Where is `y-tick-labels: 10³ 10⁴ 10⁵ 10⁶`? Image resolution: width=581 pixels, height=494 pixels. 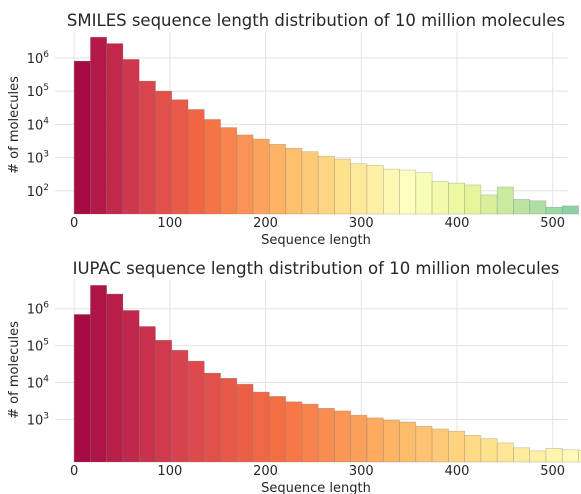 y-tick-labels: 10³ 10⁴ 10⁵ 10⁶ is located at coordinates (38, 365).